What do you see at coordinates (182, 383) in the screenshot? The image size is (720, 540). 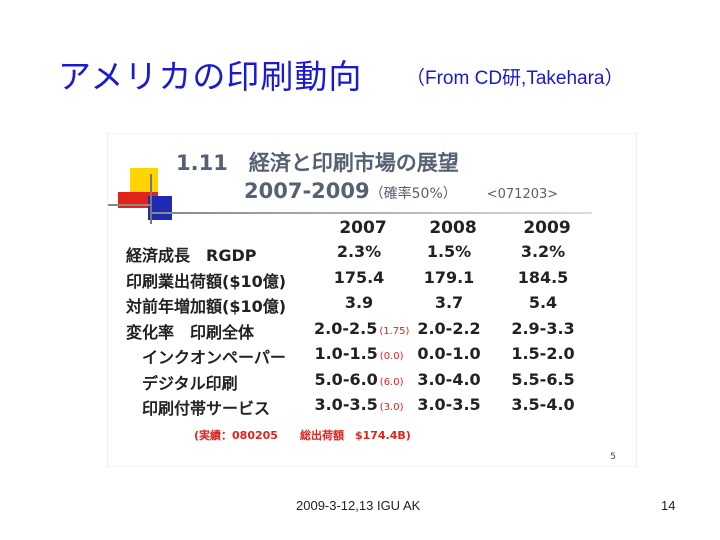 I see `row-label: デジタル印刷` at bounding box center [182, 383].